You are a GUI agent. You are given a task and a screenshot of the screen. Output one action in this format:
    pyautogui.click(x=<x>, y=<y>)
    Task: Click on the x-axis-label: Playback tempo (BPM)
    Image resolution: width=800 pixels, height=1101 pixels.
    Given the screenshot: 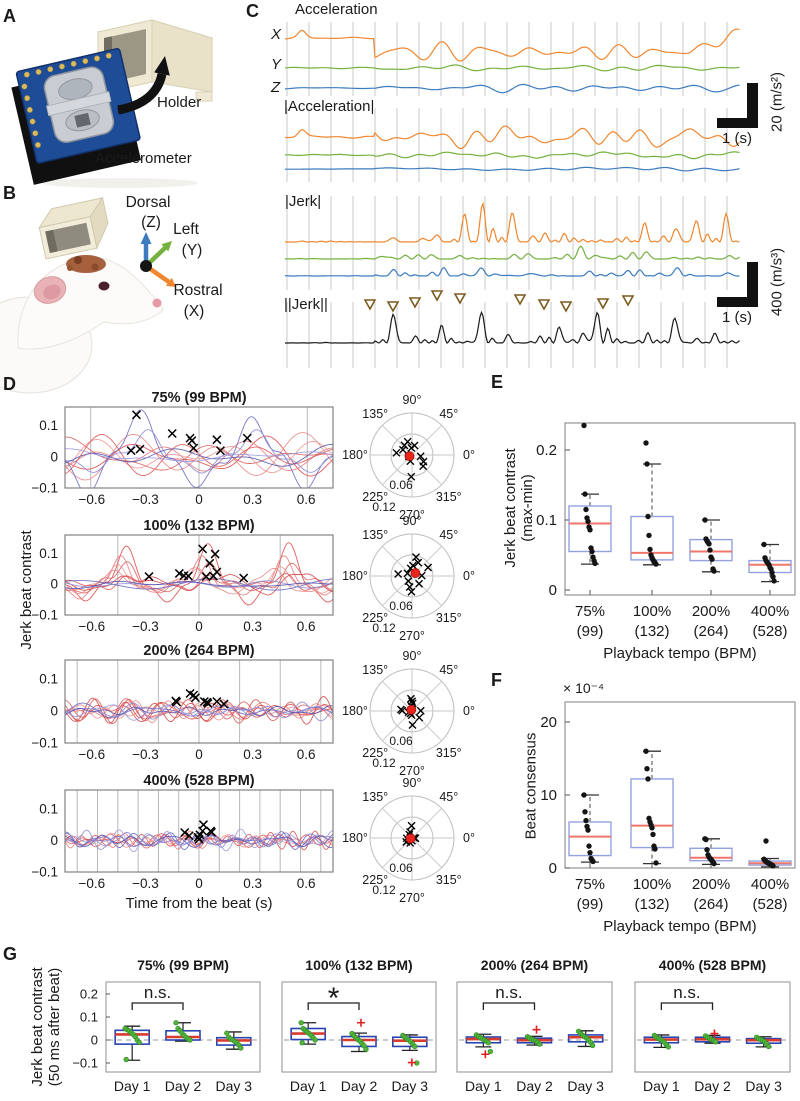 What is the action you would take?
    pyautogui.click(x=679, y=653)
    